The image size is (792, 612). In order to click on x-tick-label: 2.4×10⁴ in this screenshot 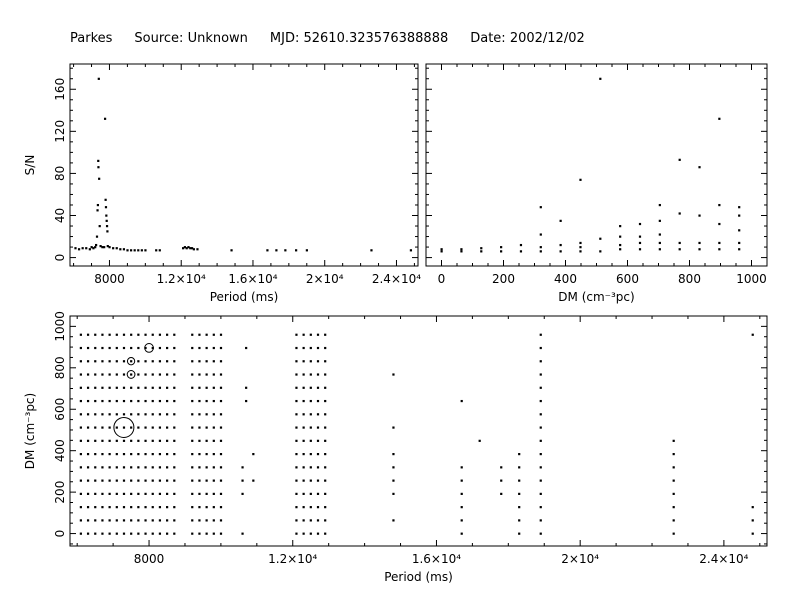, I will do `click(723, 559)`.